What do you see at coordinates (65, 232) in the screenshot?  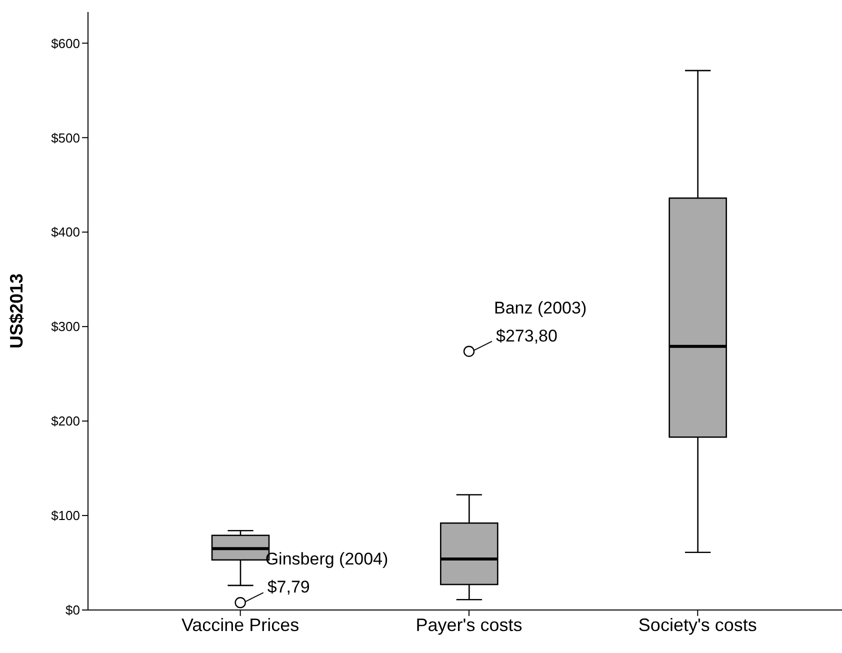 I see `y-tick-label: $400` at bounding box center [65, 232].